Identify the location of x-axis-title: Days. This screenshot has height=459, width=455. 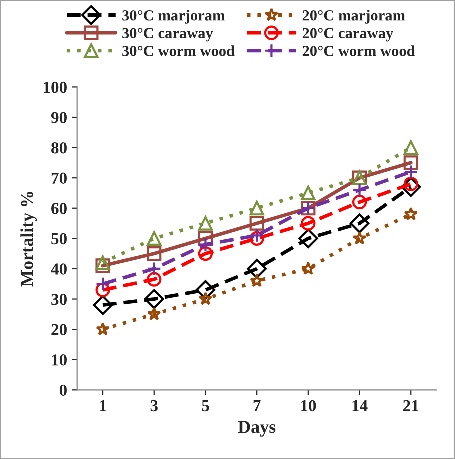
(257, 429).